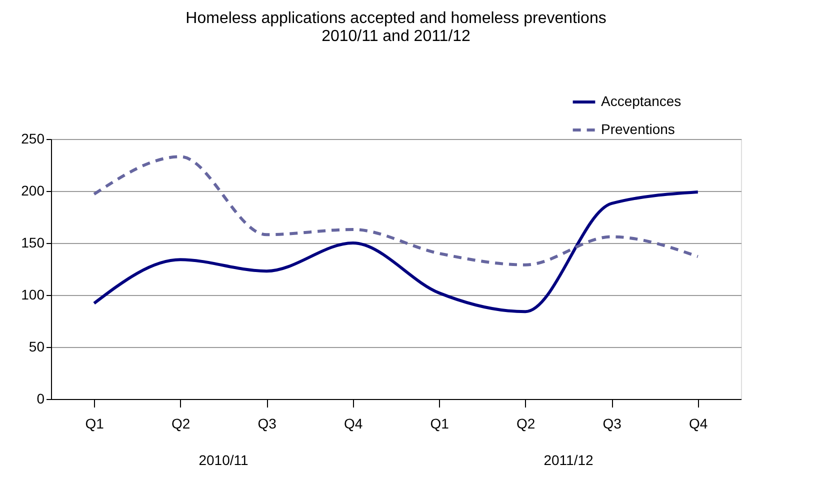 The image size is (824, 477). I want to click on y-tick-label: 150, so click(33, 242).